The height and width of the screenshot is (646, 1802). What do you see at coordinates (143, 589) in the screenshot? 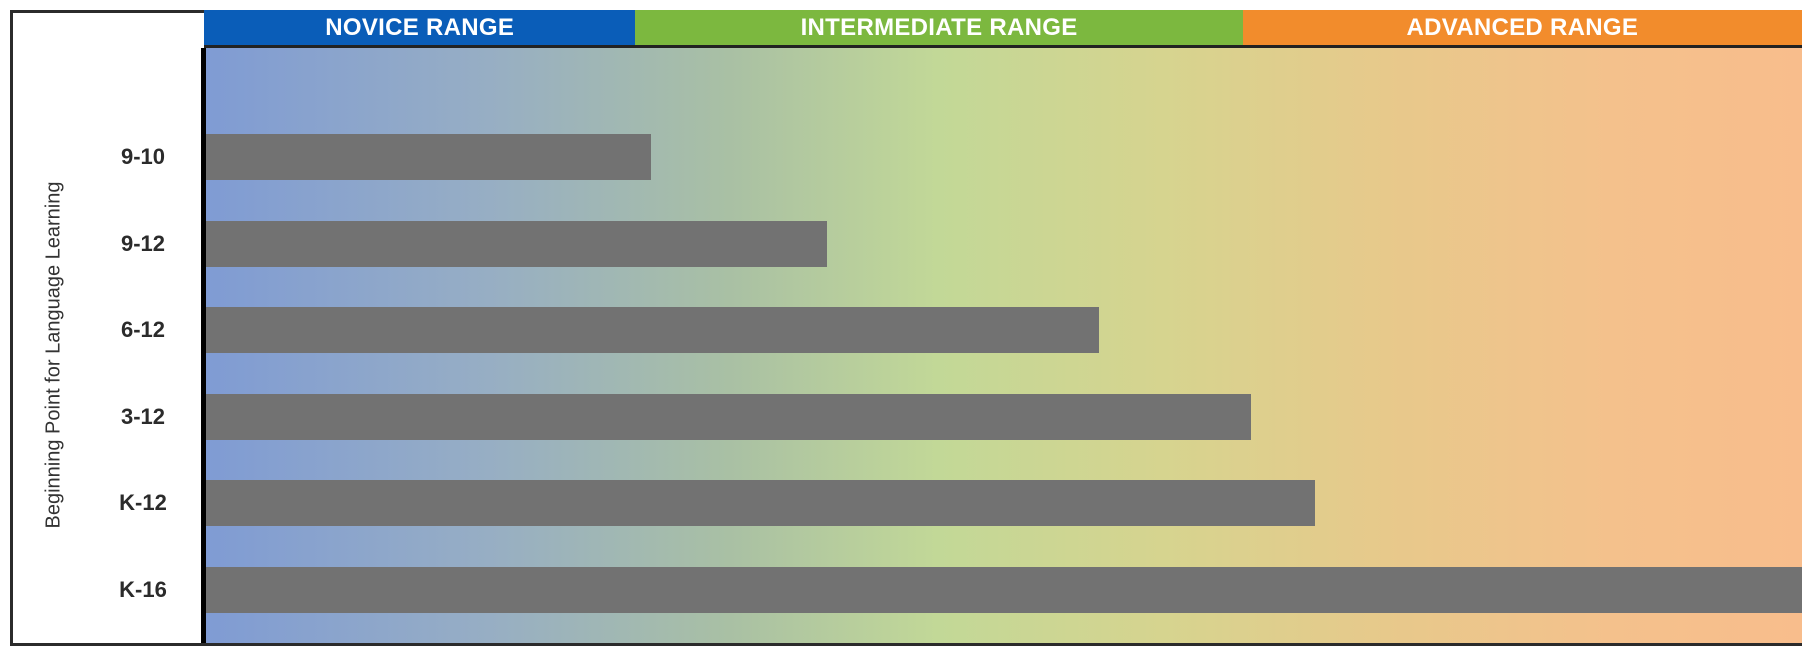
I see `category-label-K-16: K-16` at bounding box center [143, 589].